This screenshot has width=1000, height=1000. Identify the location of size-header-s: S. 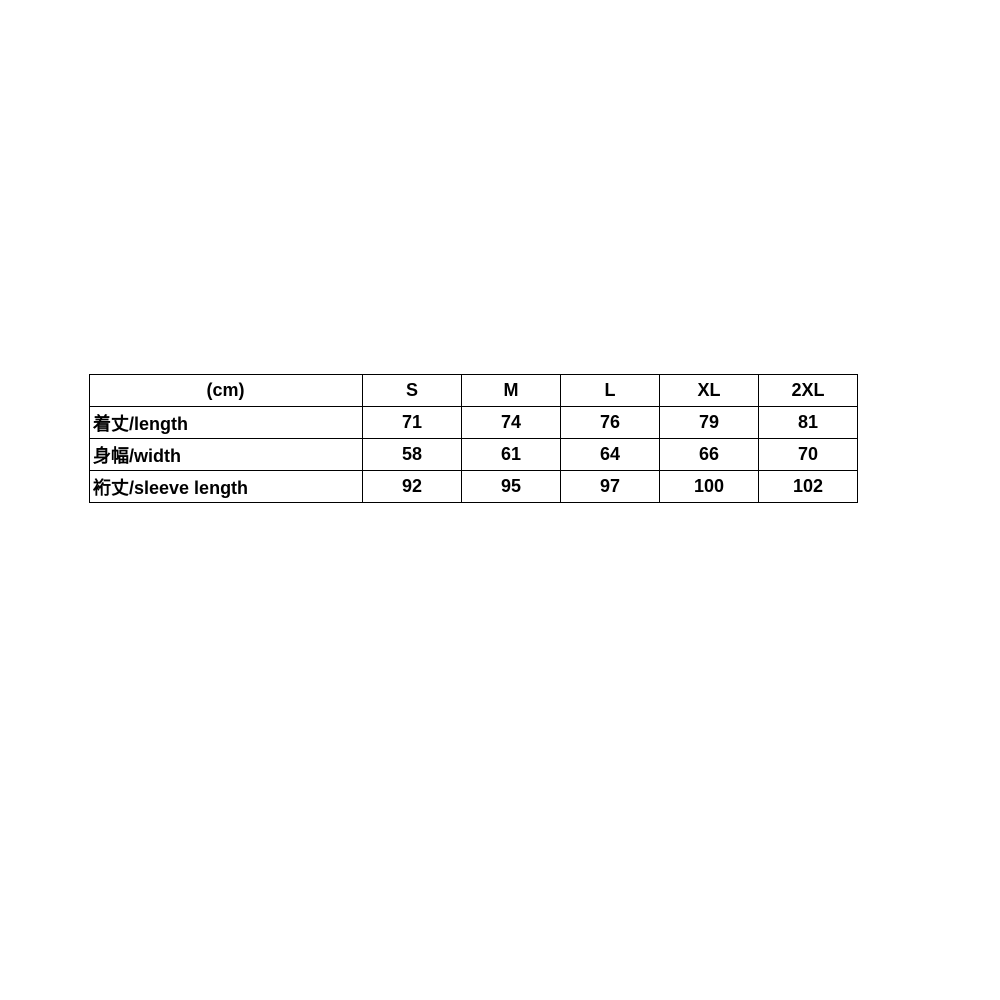
(412, 390).